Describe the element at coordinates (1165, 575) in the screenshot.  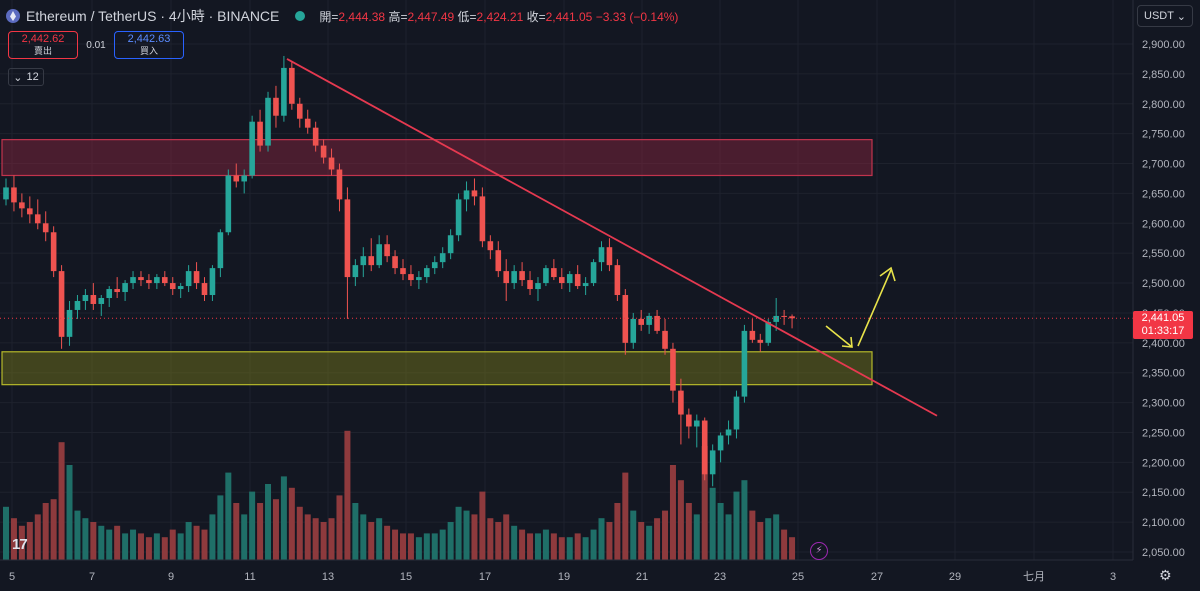
I see `settings-gear-icon: ⚙` at that location.